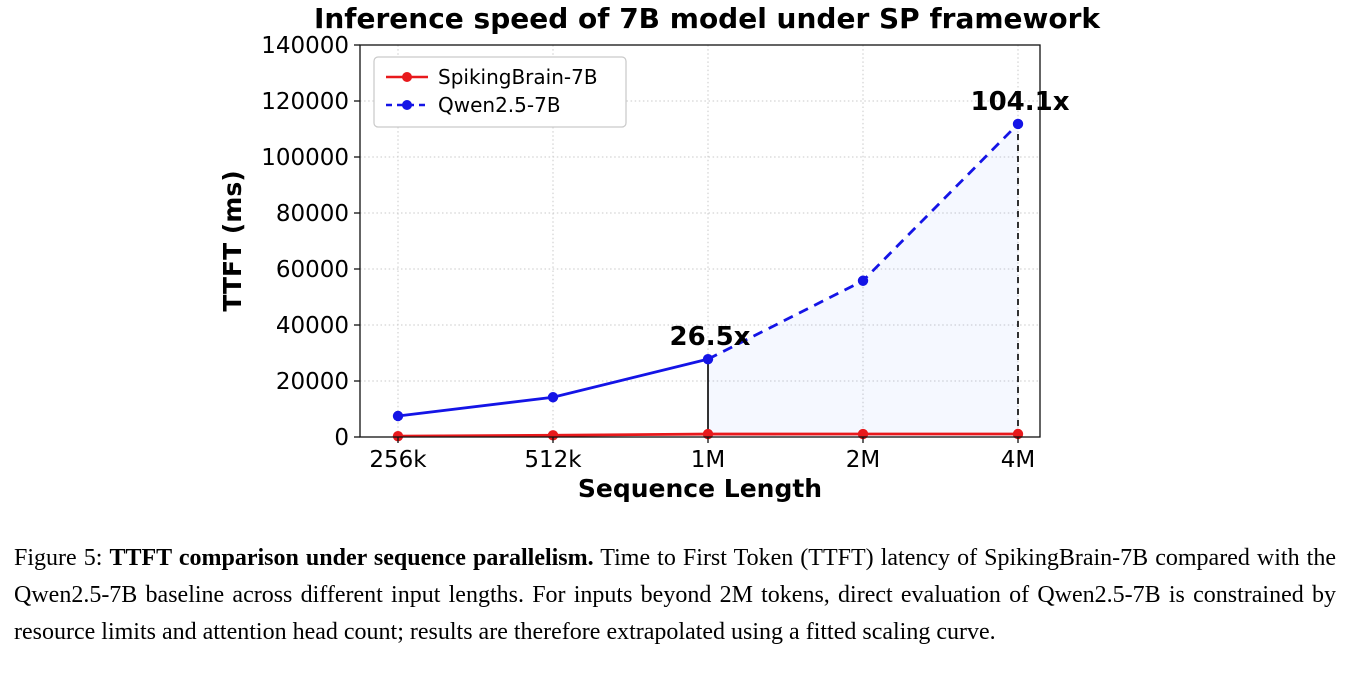  I want to click on x-axis-label: Sequence Length, so click(700, 488).